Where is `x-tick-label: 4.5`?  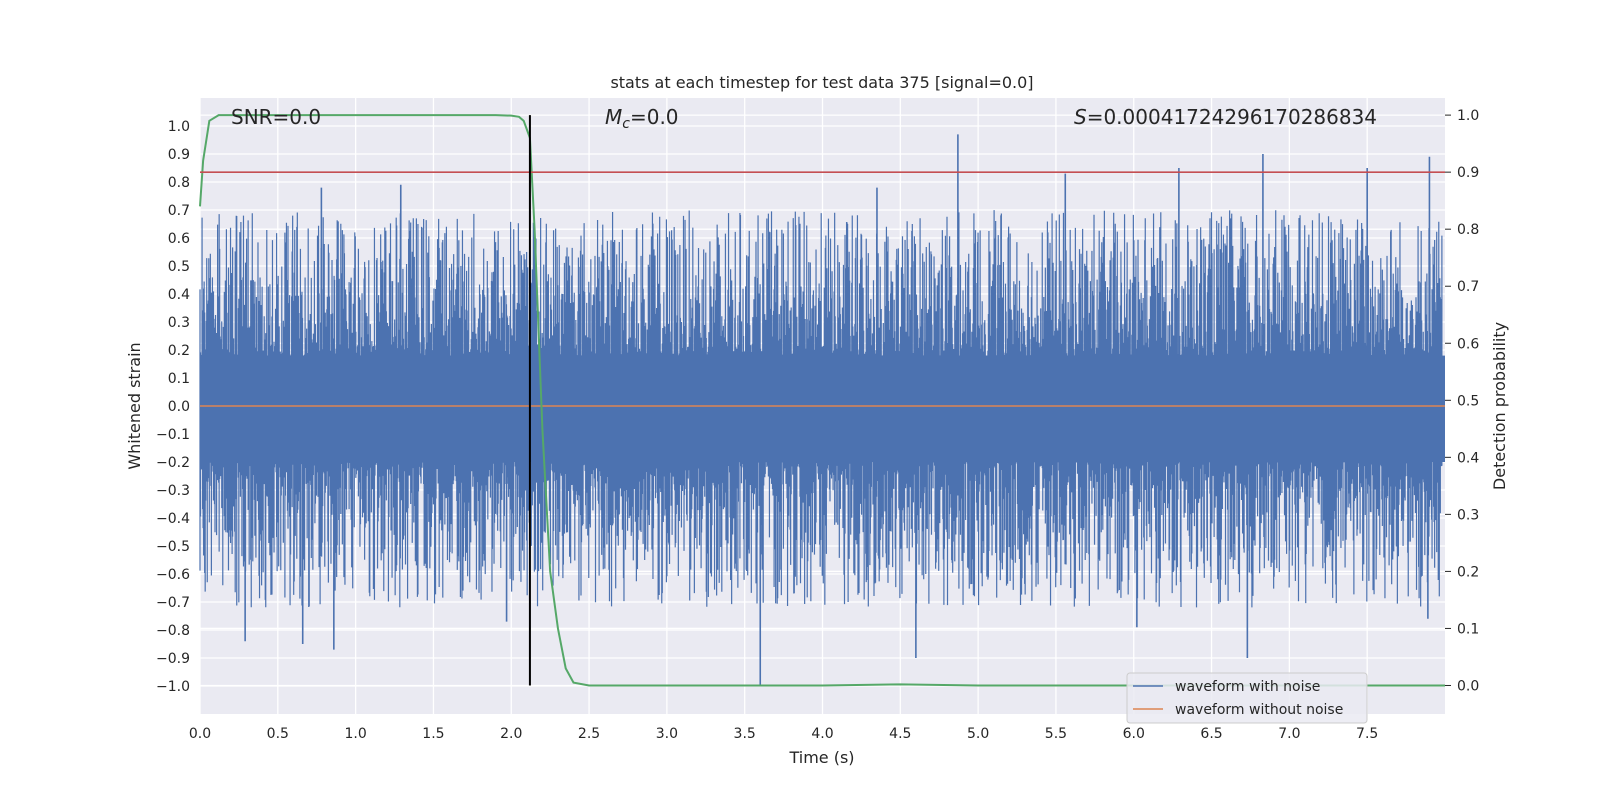 x-tick-label: 4.5 is located at coordinates (900, 734).